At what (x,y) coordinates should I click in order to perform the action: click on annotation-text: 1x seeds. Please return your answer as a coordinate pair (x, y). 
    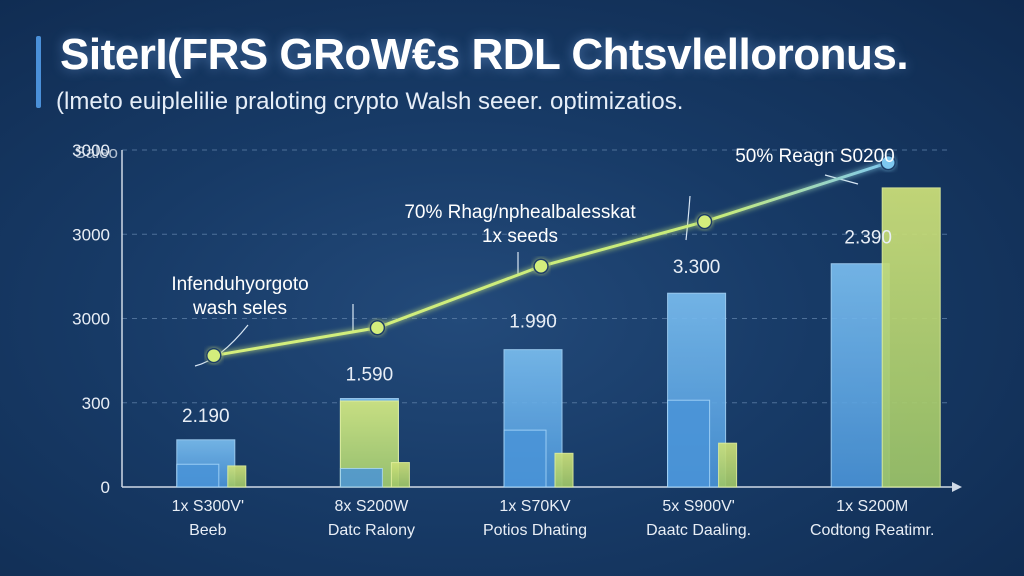
    Looking at the image, I should click on (520, 236).